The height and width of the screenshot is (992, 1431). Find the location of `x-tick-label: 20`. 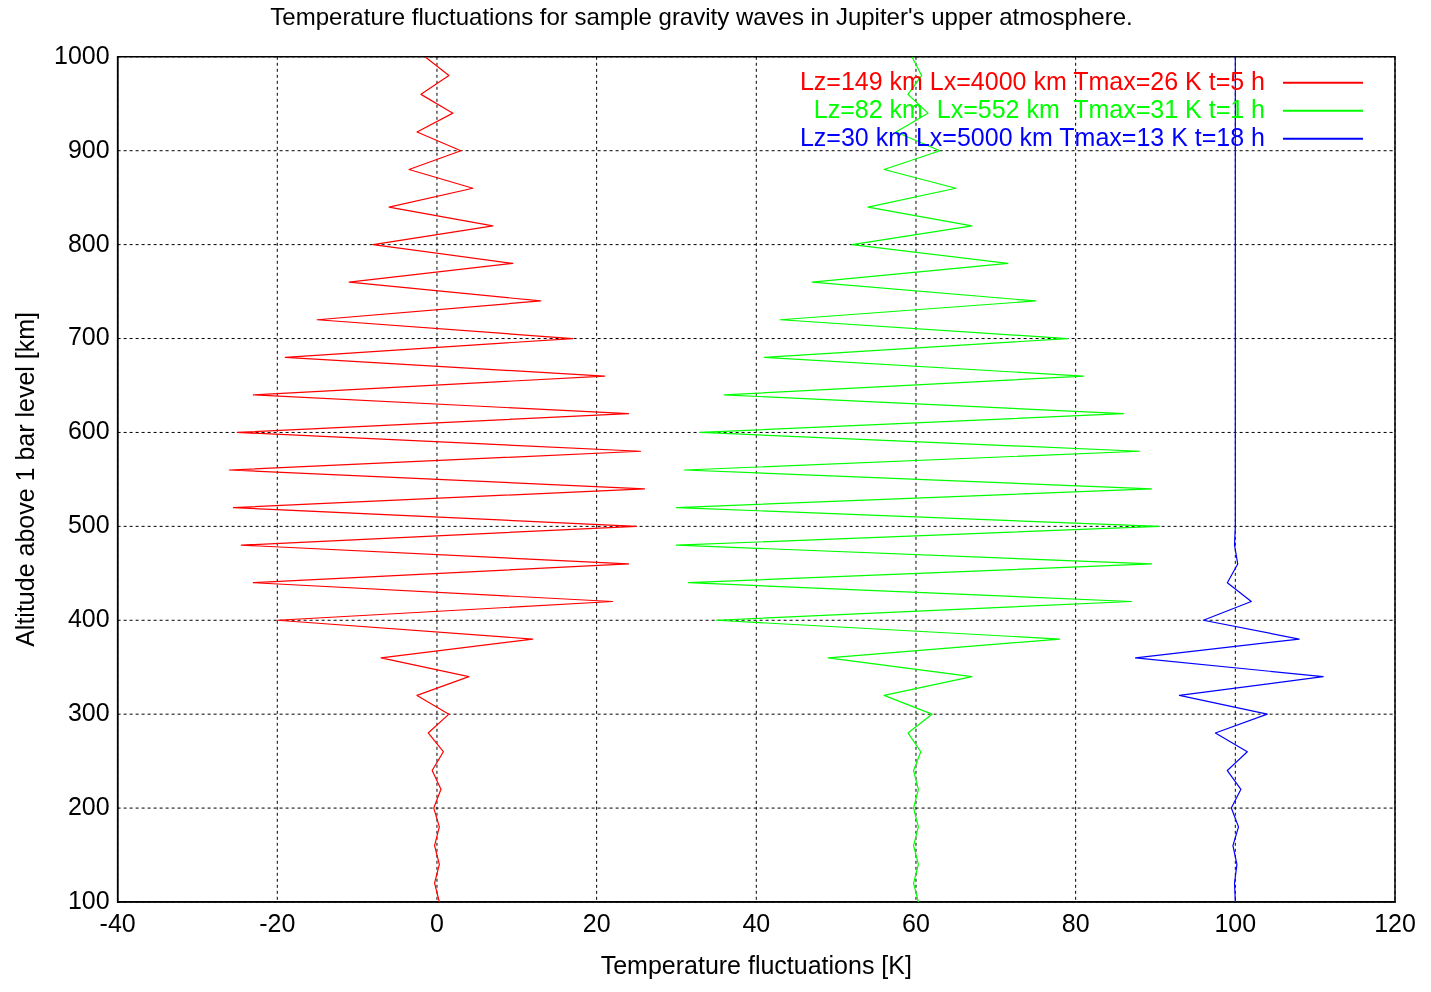

x-tick-label: 20 is located at coordinates (596, 922).